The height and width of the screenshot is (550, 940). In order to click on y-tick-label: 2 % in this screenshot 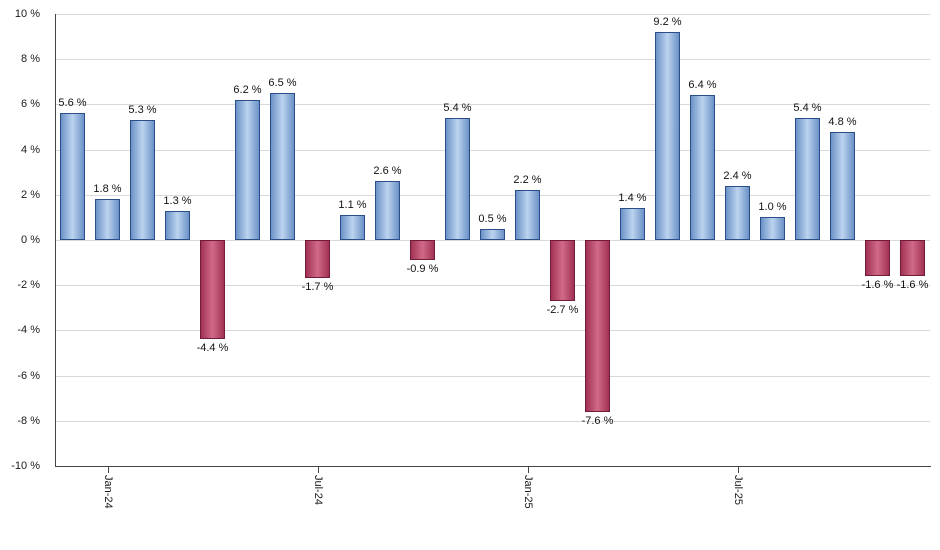, I will do `click(30, 194)`.